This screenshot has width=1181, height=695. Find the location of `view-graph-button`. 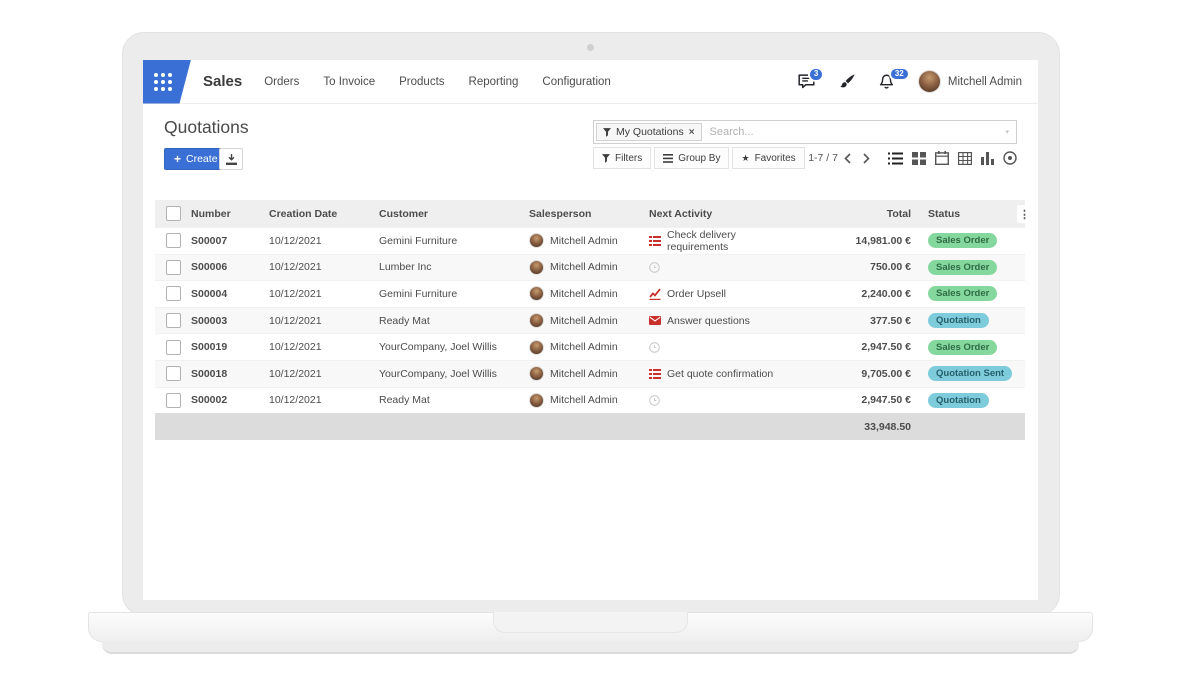

view-graph-button is located at coordinates (987, 158).